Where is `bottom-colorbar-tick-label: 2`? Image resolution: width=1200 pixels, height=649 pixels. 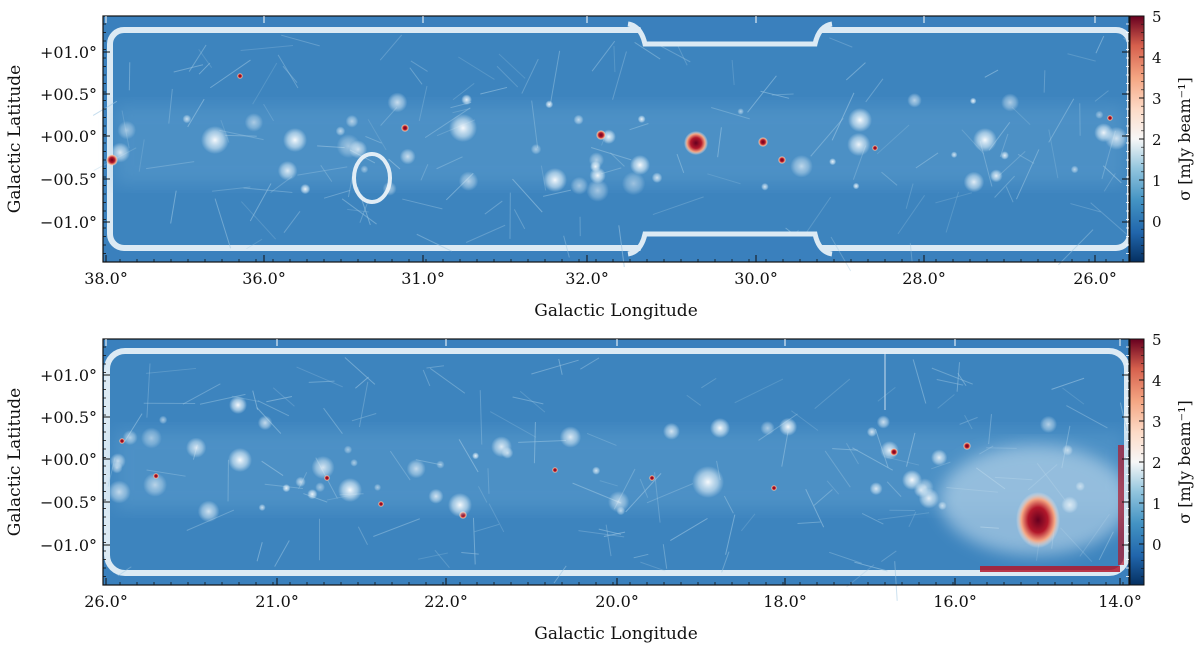 bottom-colorbar-tick-label: 2 is located at coordinates (1157, 463).